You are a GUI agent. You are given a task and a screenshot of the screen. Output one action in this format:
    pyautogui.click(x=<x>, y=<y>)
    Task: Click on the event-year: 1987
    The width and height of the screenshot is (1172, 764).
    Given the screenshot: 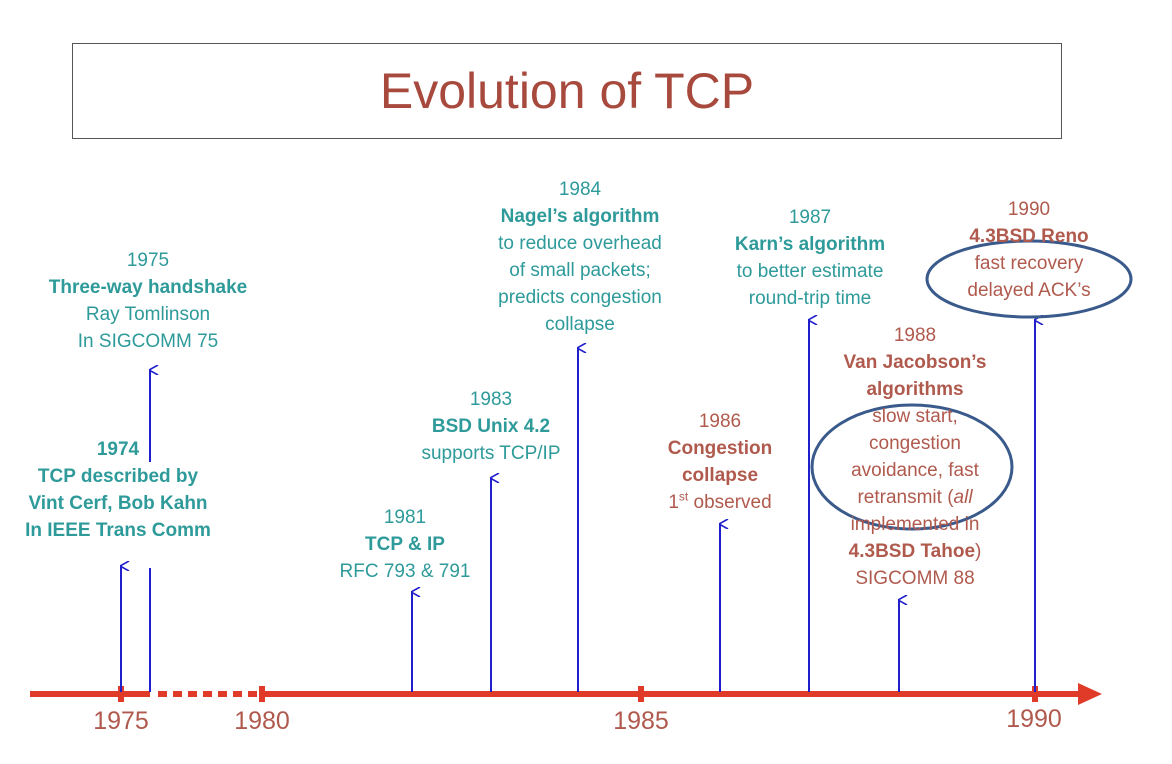 What is the action you would take?
    pyautogui.click(x=810, y=217)
    